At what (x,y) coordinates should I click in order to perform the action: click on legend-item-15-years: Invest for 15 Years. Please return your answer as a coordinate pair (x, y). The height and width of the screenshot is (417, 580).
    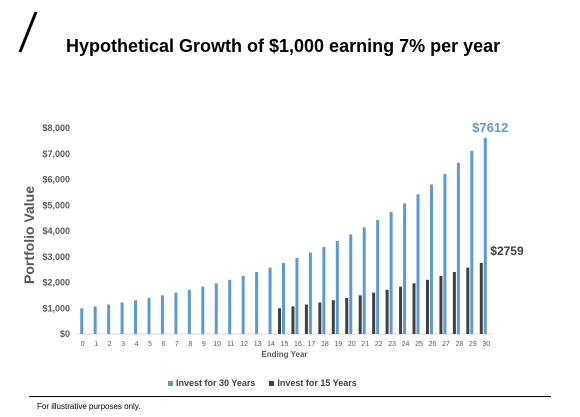
    Looking at the image, I should click on (313, 383).